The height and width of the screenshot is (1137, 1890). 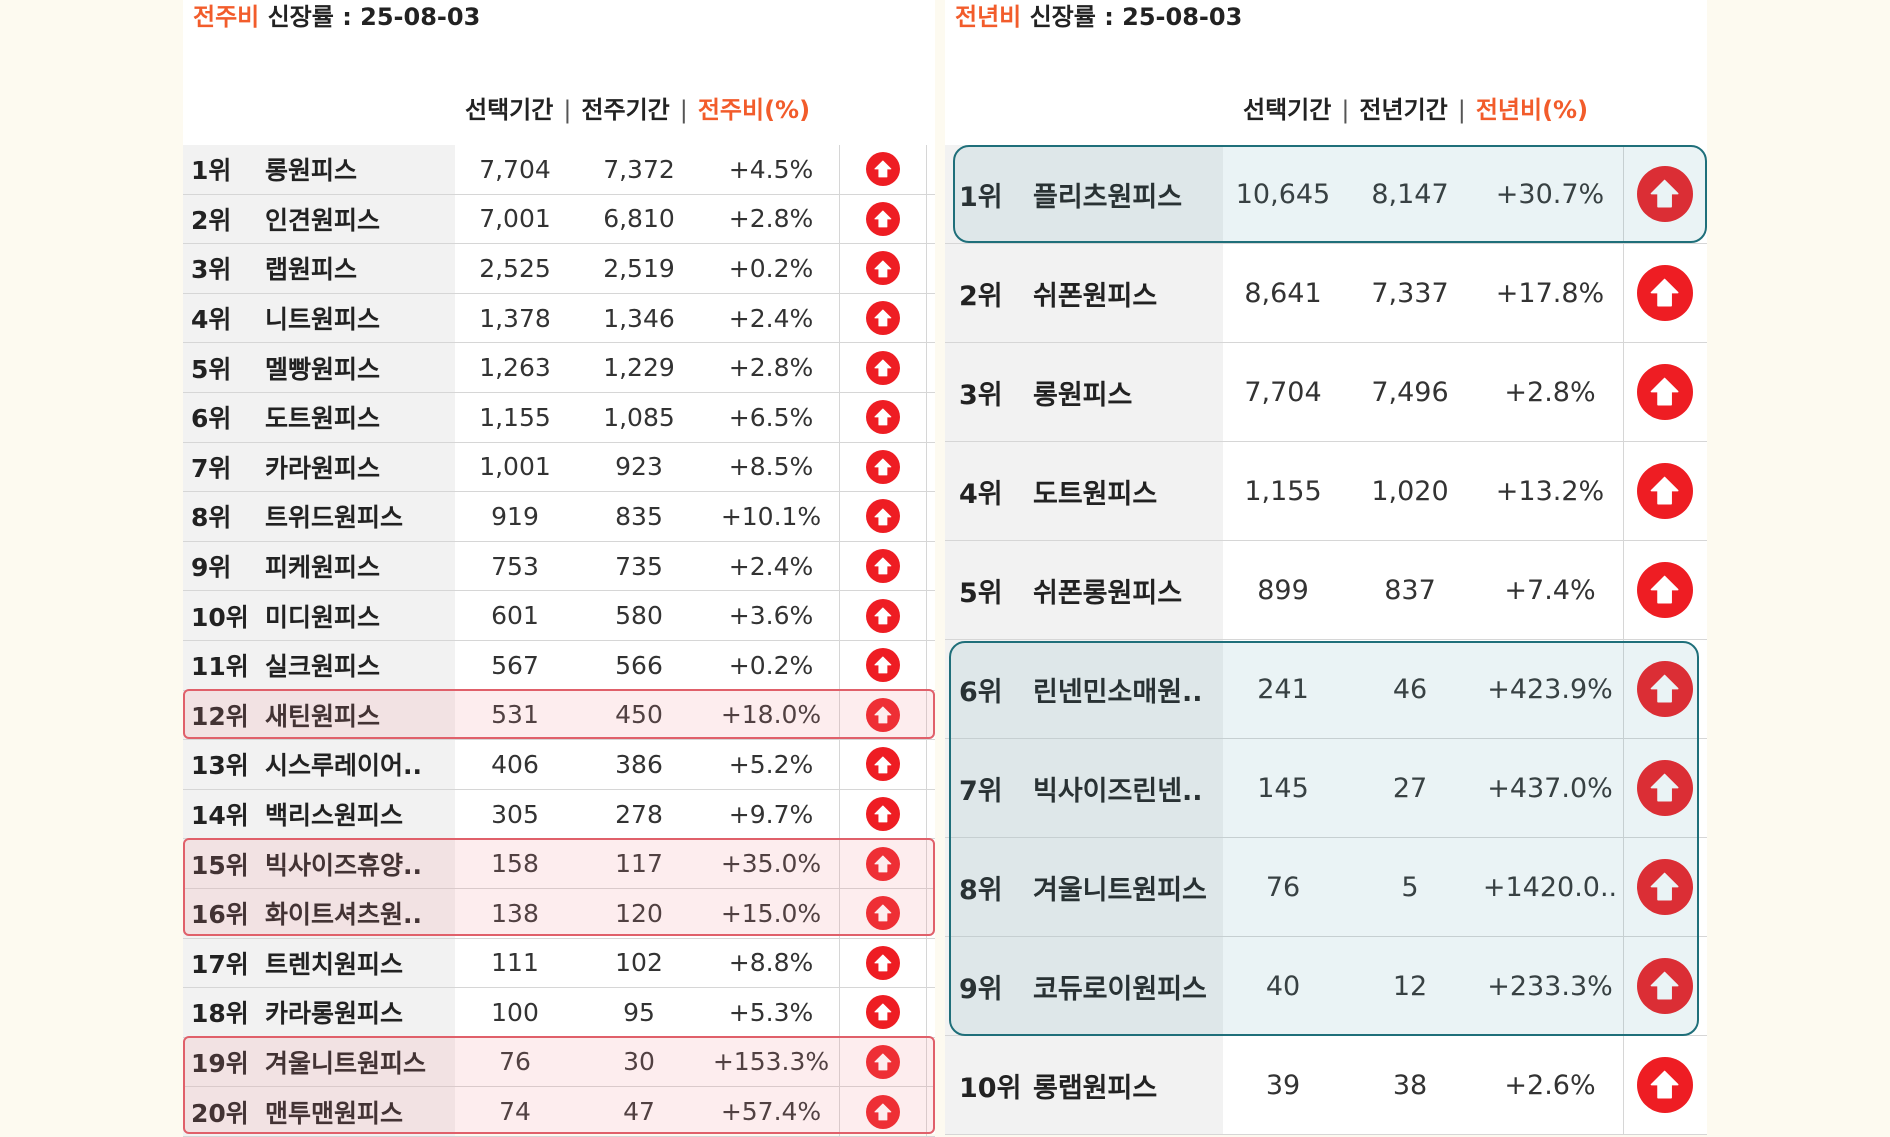 I want to click on item-name: 트위드원피스, so click(x=334, y=518).